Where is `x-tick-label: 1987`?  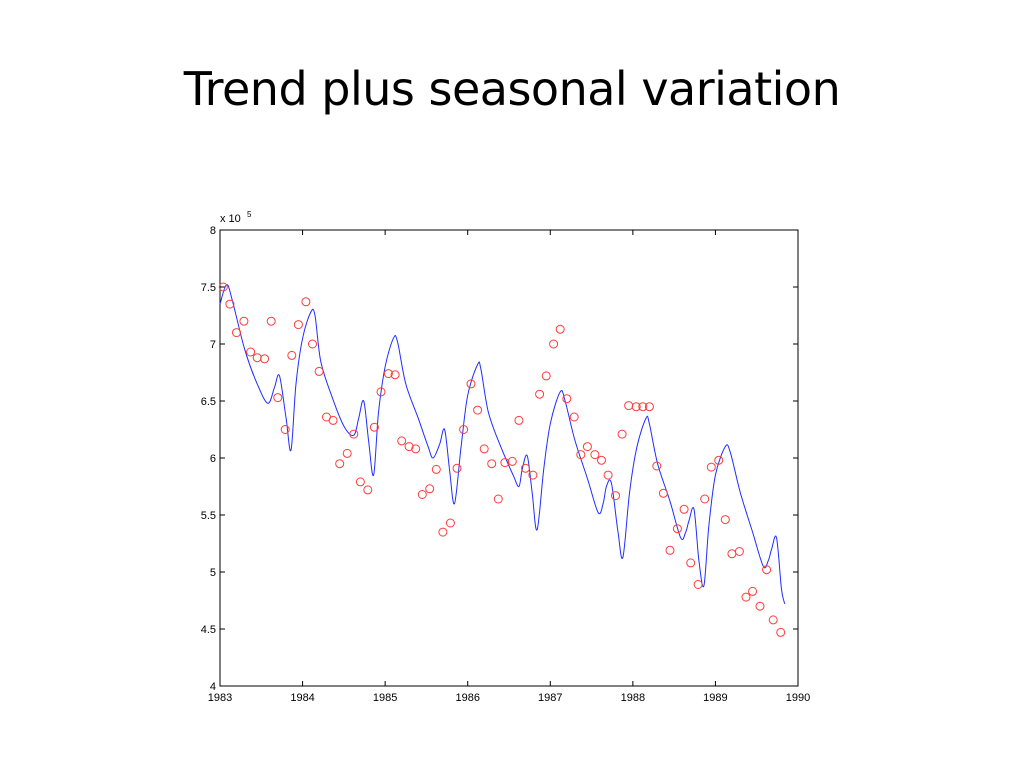
x-tick-label: 1987 is located at coordinates (550, 698).